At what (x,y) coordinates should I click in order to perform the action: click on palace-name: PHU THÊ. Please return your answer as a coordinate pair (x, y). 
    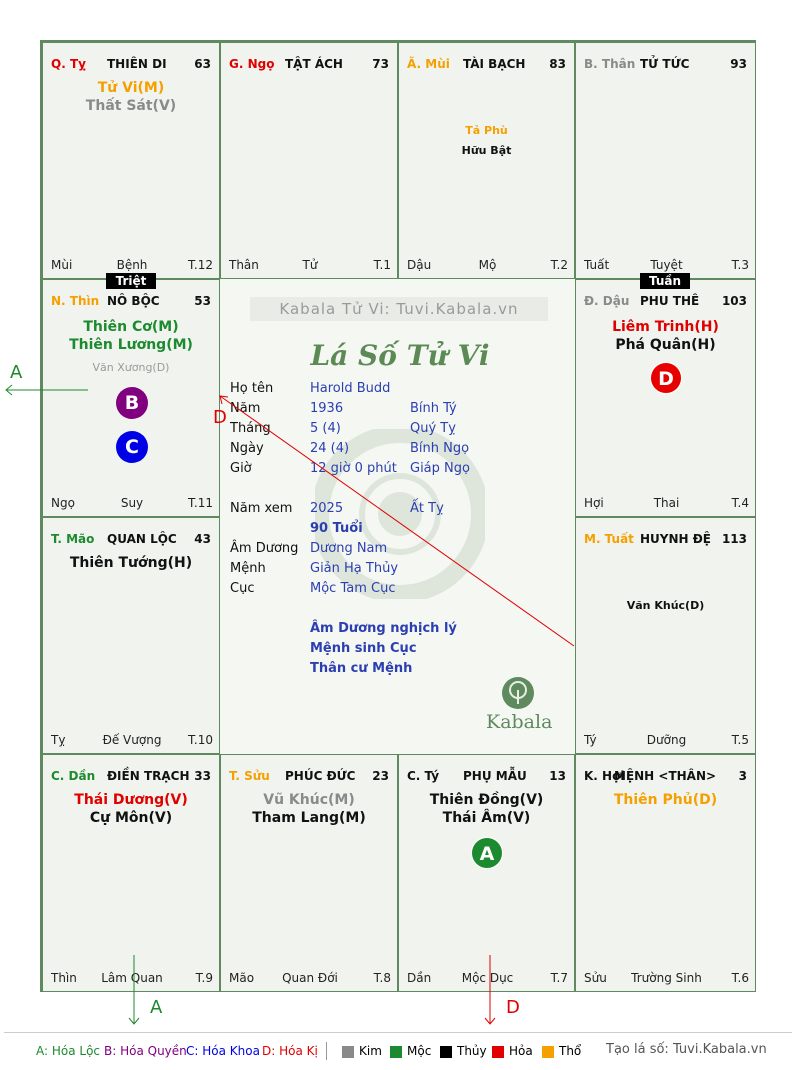
    Looking at the image, I should click on (670, 301).